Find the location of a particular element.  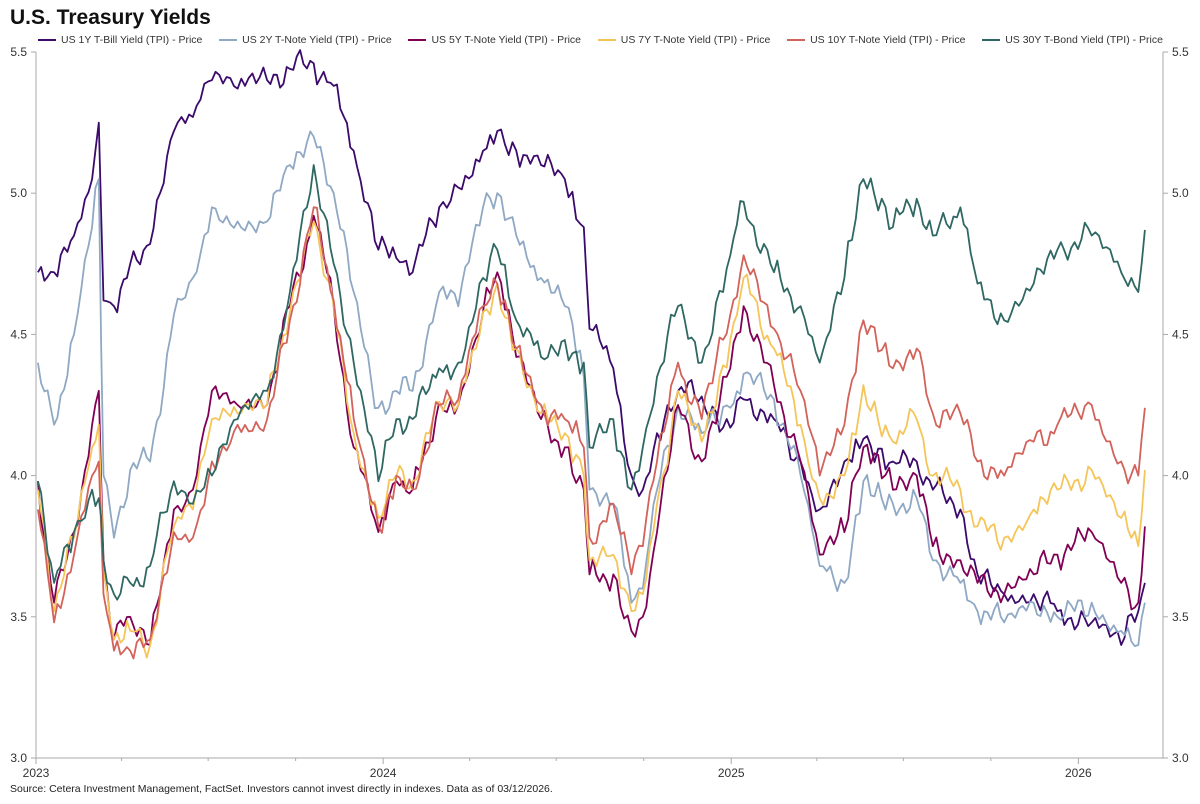

x-tick-label: 2026 is located at coordinates (1078, 773).